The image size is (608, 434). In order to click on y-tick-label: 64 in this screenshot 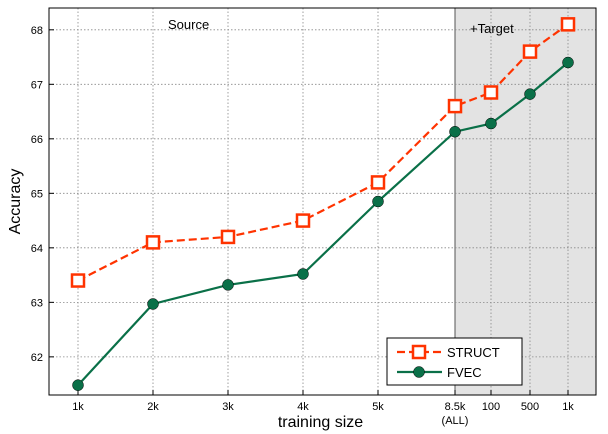, I will do `click(37, 249)`.